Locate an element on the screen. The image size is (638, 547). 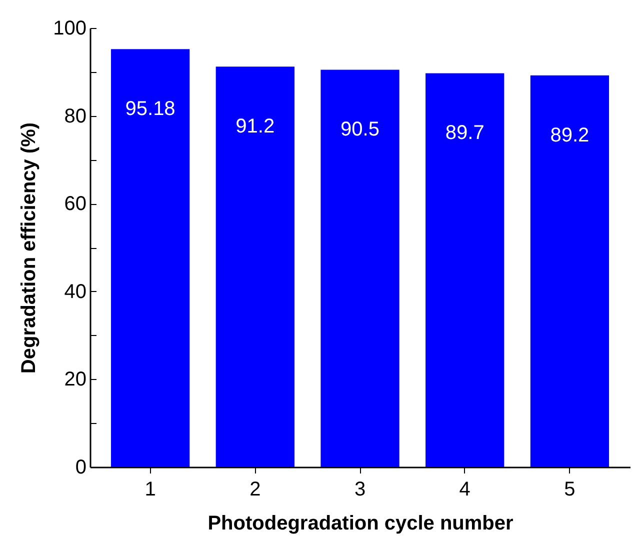
x-tick-label: 2 is located at coordinates (255, 489).